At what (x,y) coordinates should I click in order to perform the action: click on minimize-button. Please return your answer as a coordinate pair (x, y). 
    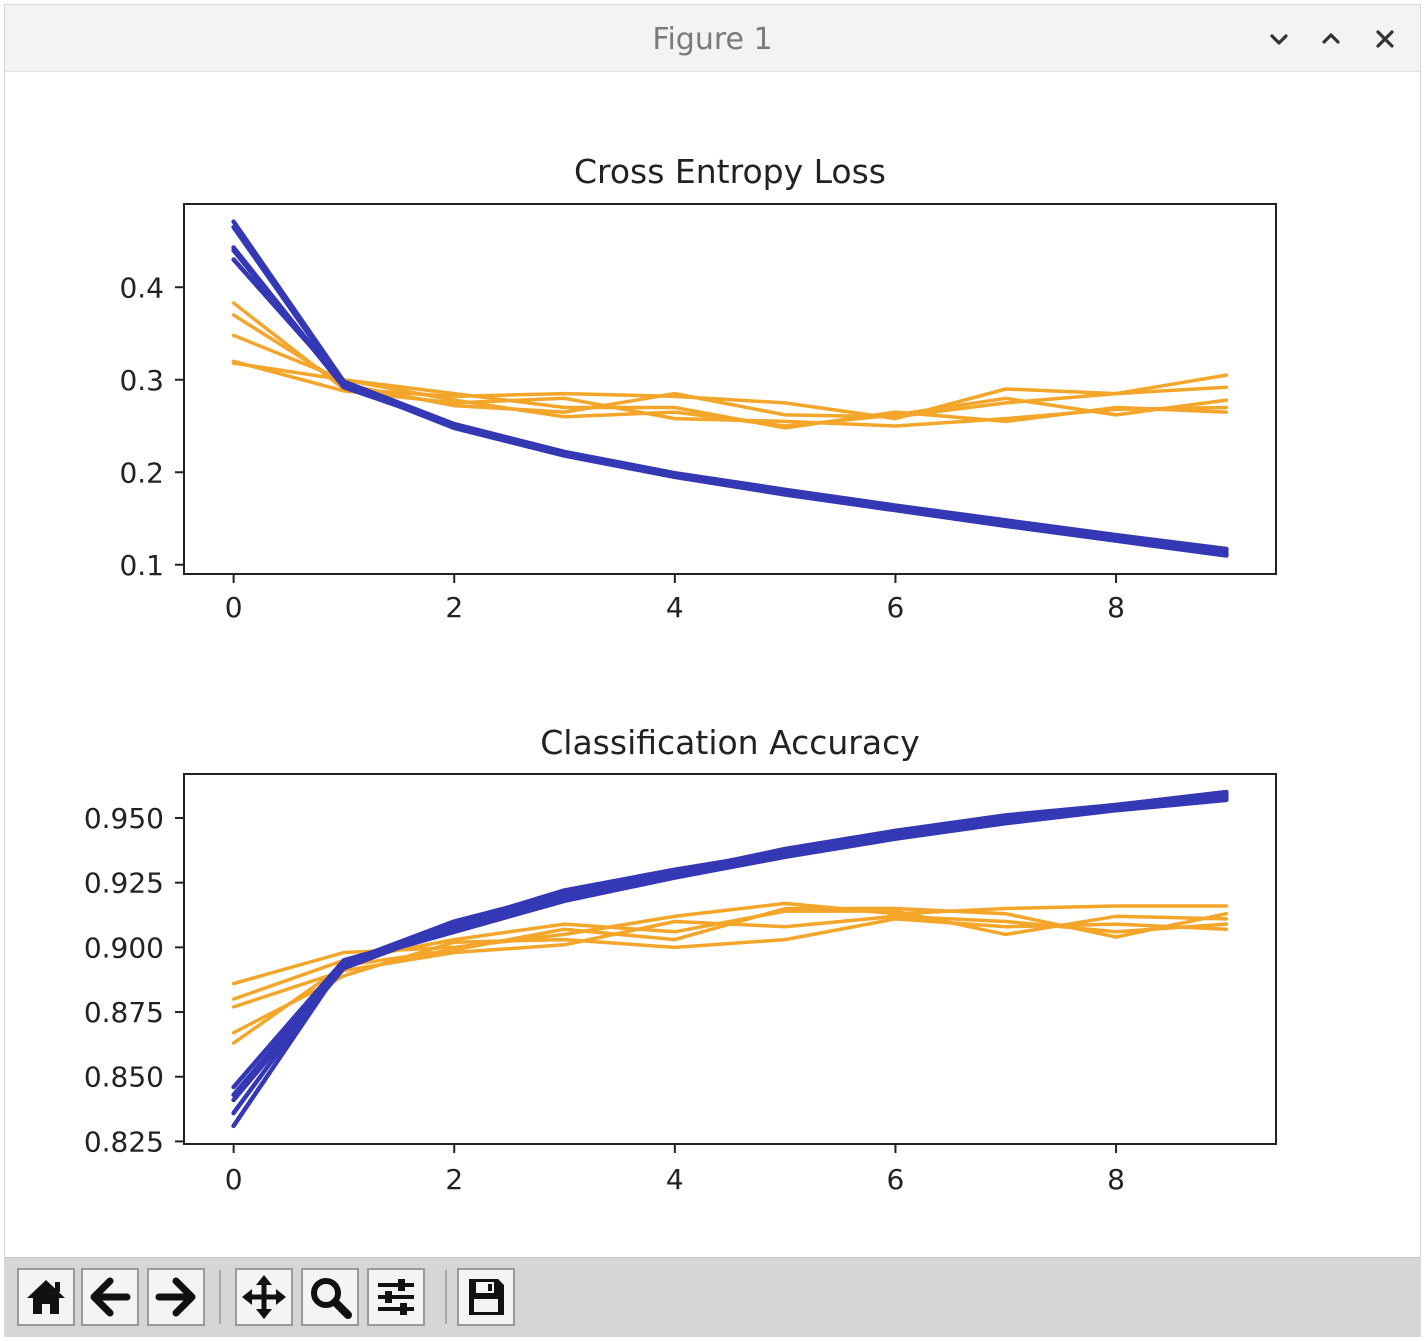
    Looking at the image, I should click on (1279, 39).